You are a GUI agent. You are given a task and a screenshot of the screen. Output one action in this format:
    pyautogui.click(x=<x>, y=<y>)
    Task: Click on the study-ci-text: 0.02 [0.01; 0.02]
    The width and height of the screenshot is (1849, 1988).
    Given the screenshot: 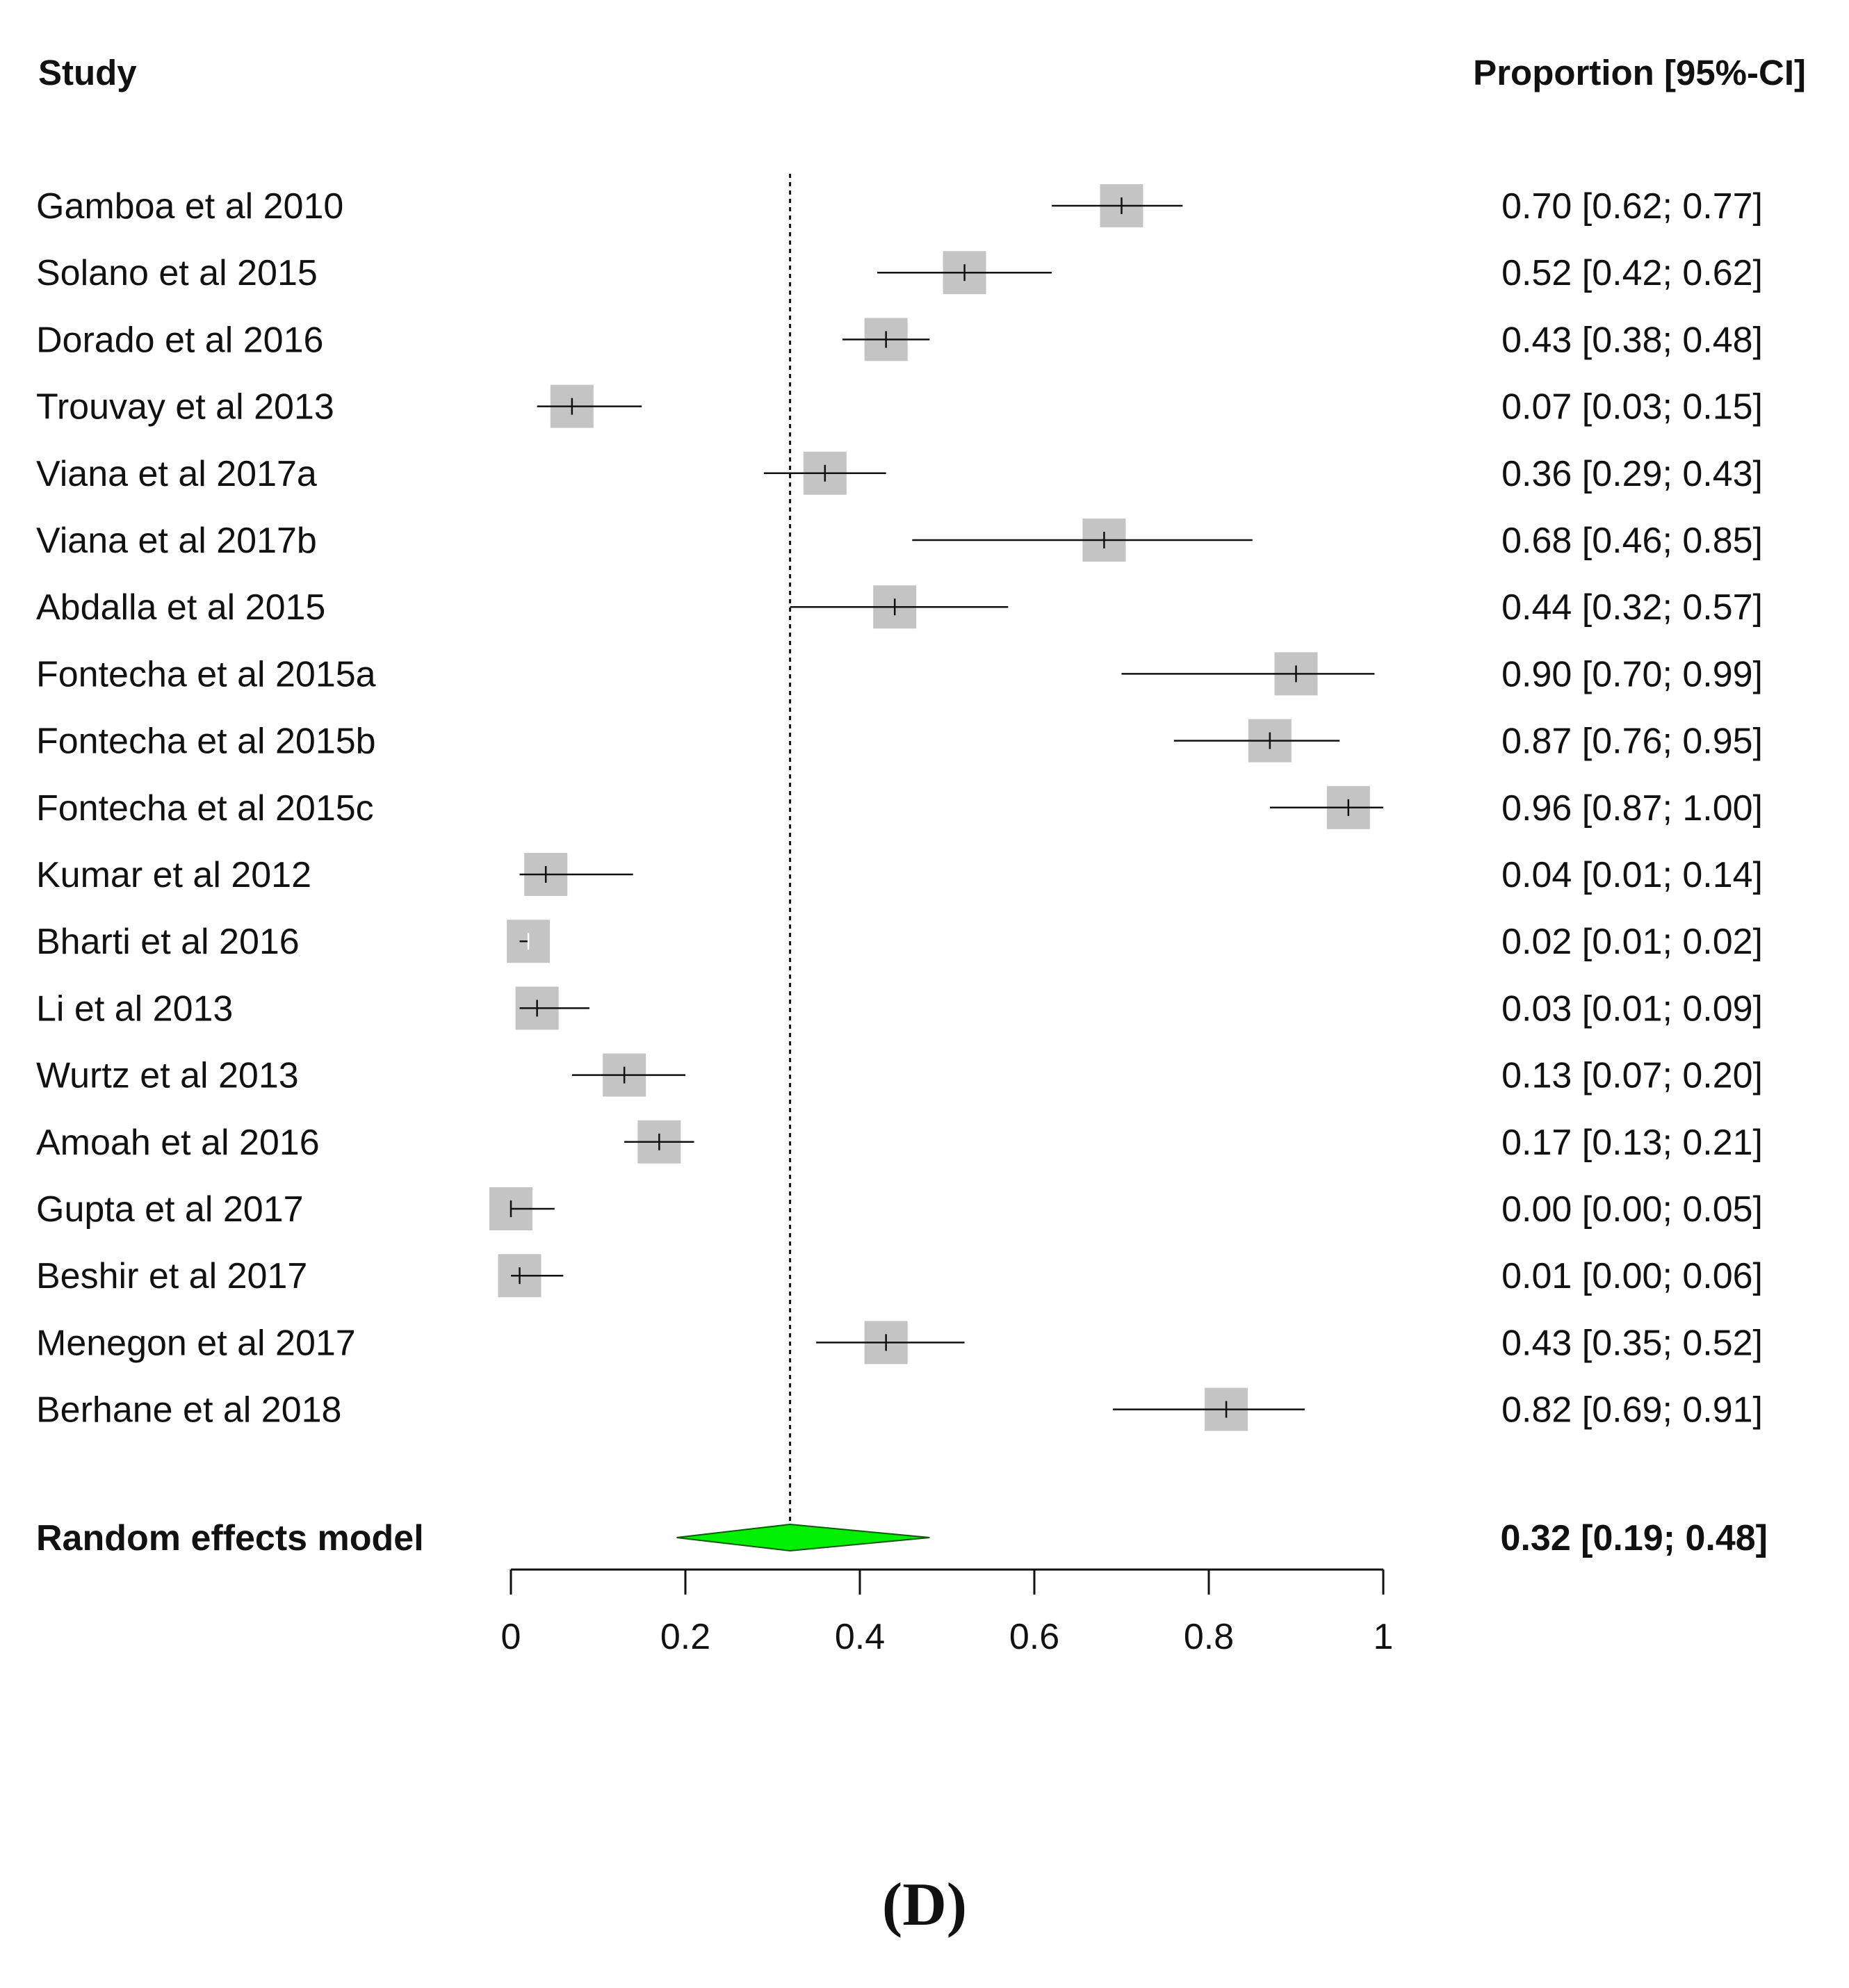 What is the action you would take?
    pyautogui.click(x=1632, y=942)
    